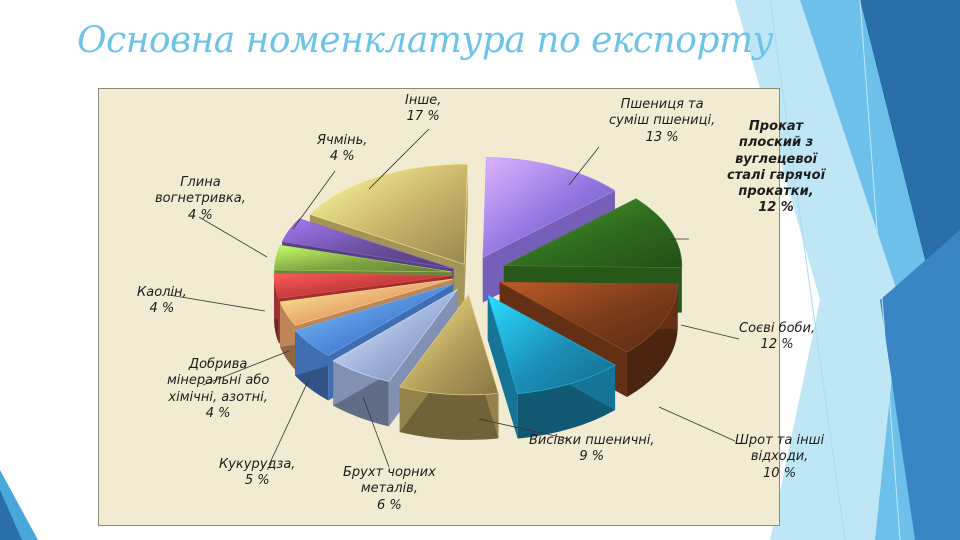 This screenshot has height=540, width=960. What do you see at coordinates (776, 191) in the screenshot?
I see `slice-label-line: прокатки,` at bounding box center [776, 191].